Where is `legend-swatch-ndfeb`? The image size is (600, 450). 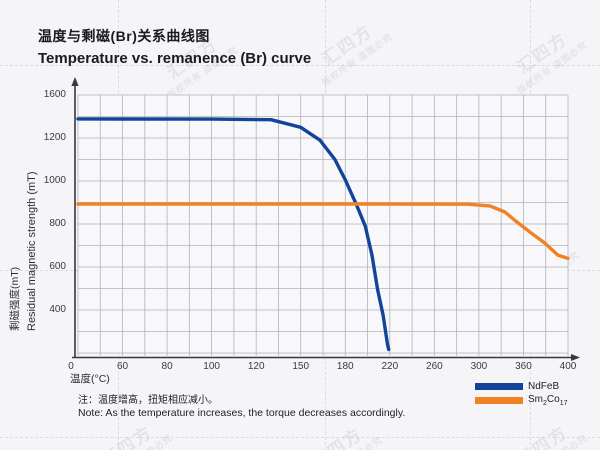 legend-swatch-ndfeb is located at coordinates (499, 386).